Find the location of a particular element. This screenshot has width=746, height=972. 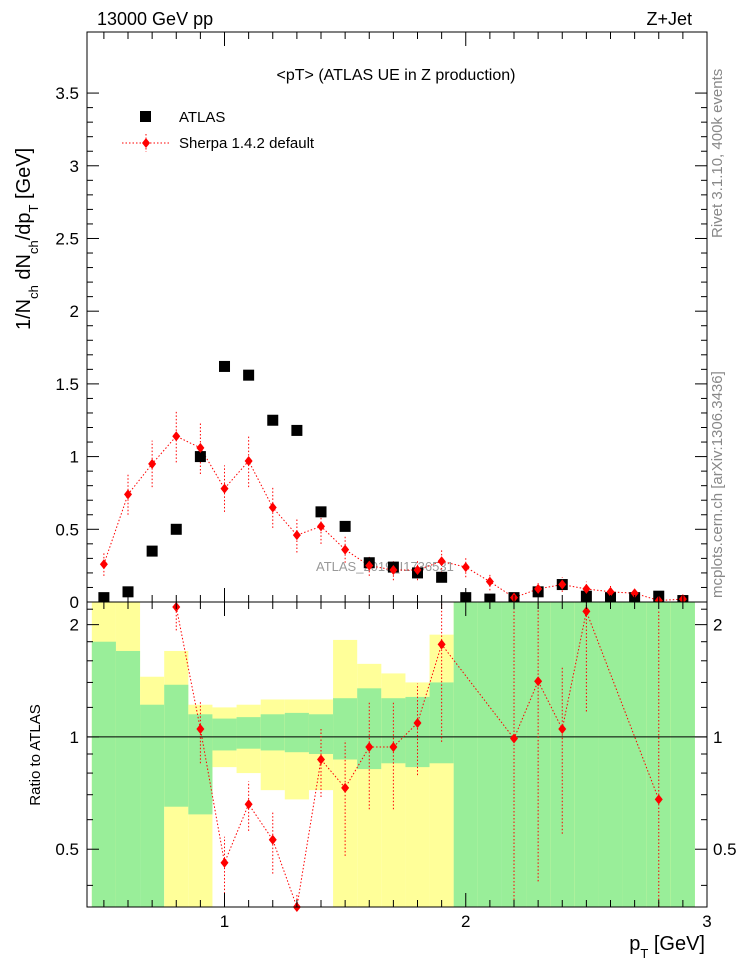

collision-label: 13000 GeV pp is located at coordinates (155, 19).